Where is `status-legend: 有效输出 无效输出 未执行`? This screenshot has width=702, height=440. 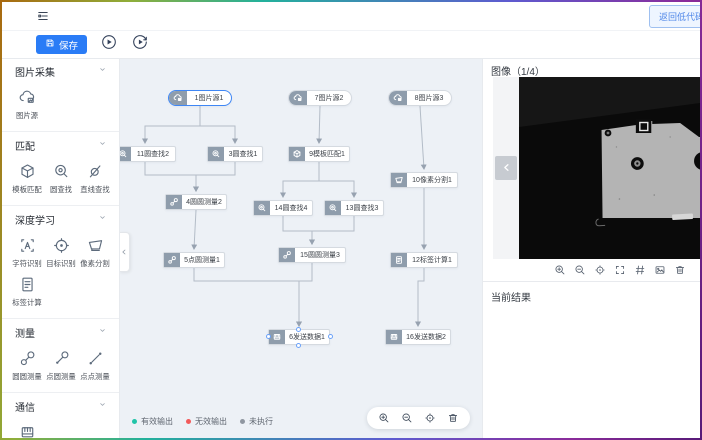 status-legend: 有效输出 无效输出 未执行 is located at coordinates (202, 421).